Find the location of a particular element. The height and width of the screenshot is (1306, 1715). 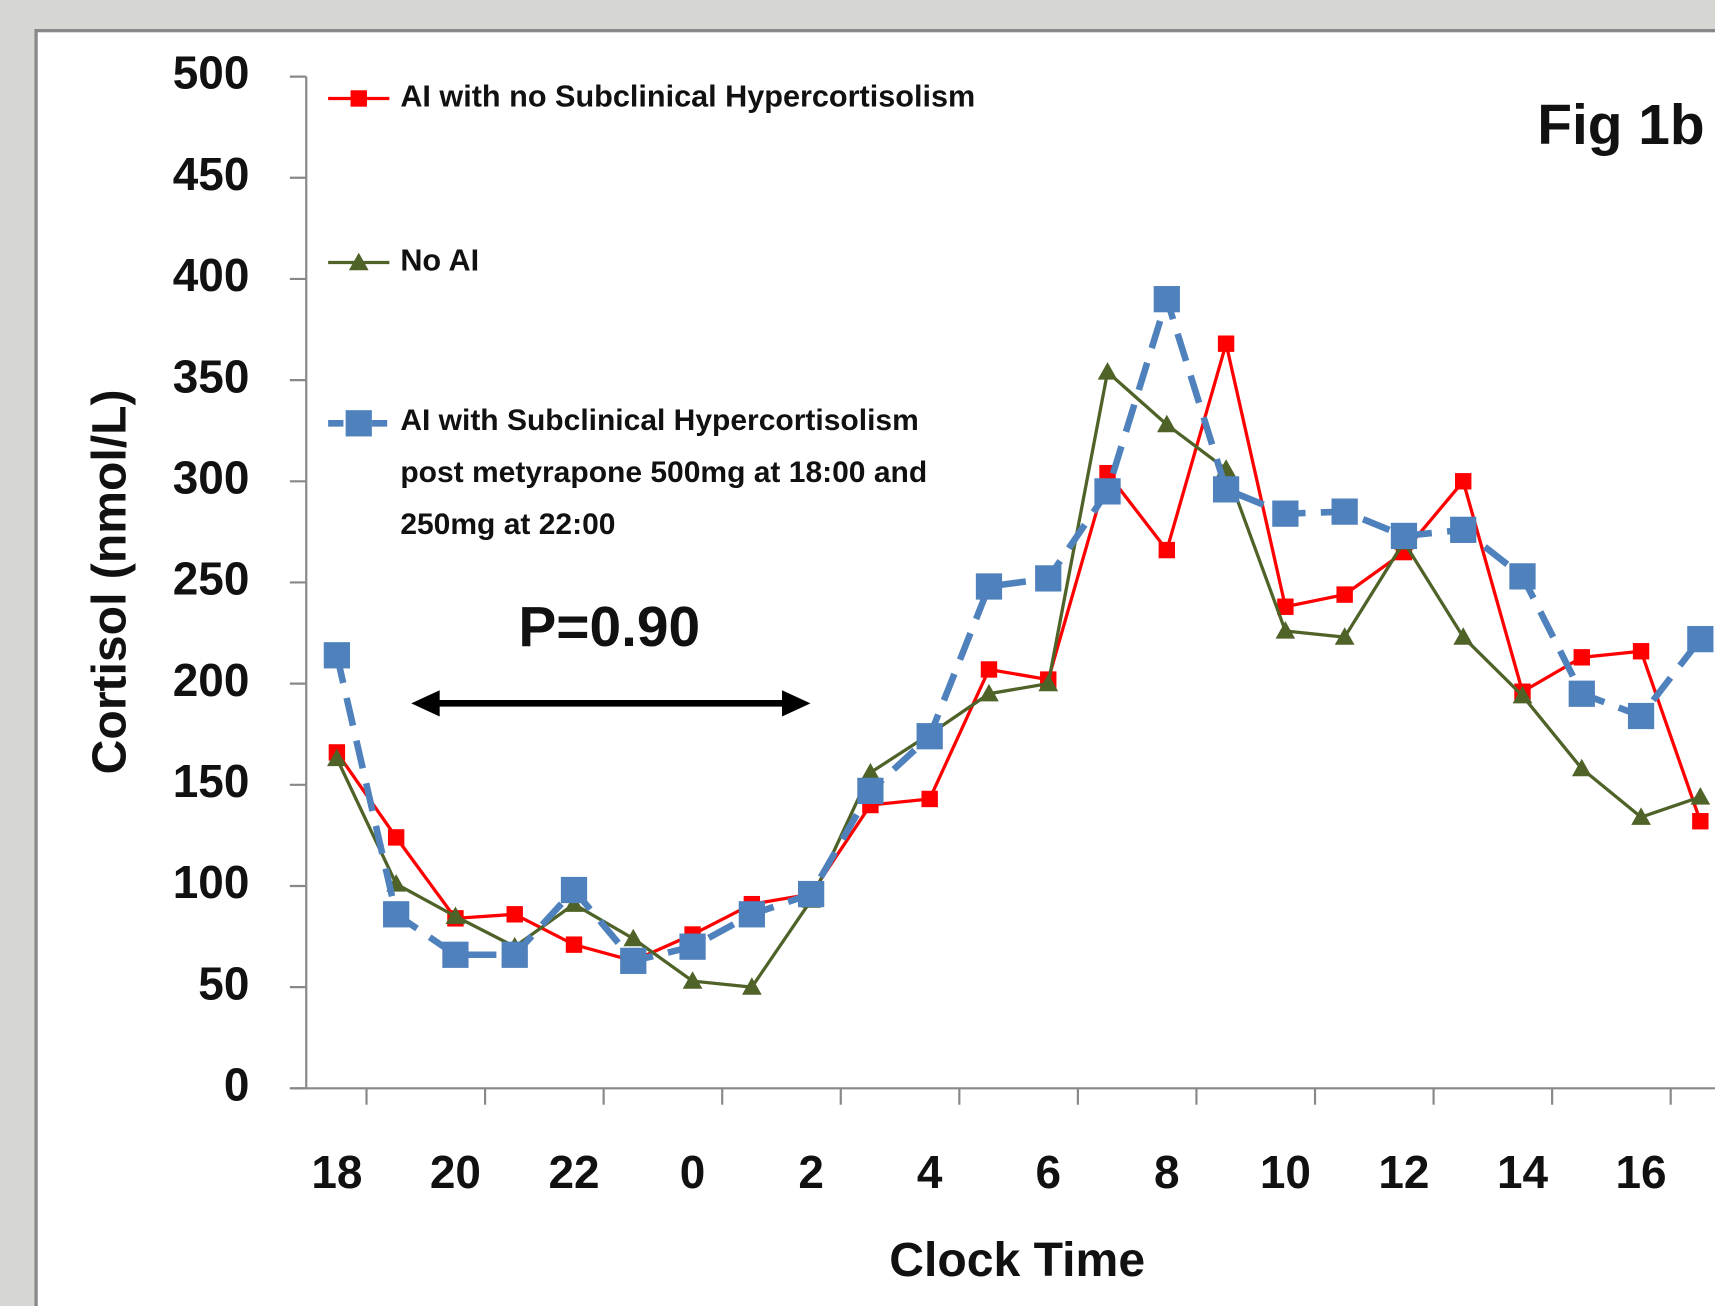

y-tick-label: 350 is located at coordinates (211, 376).